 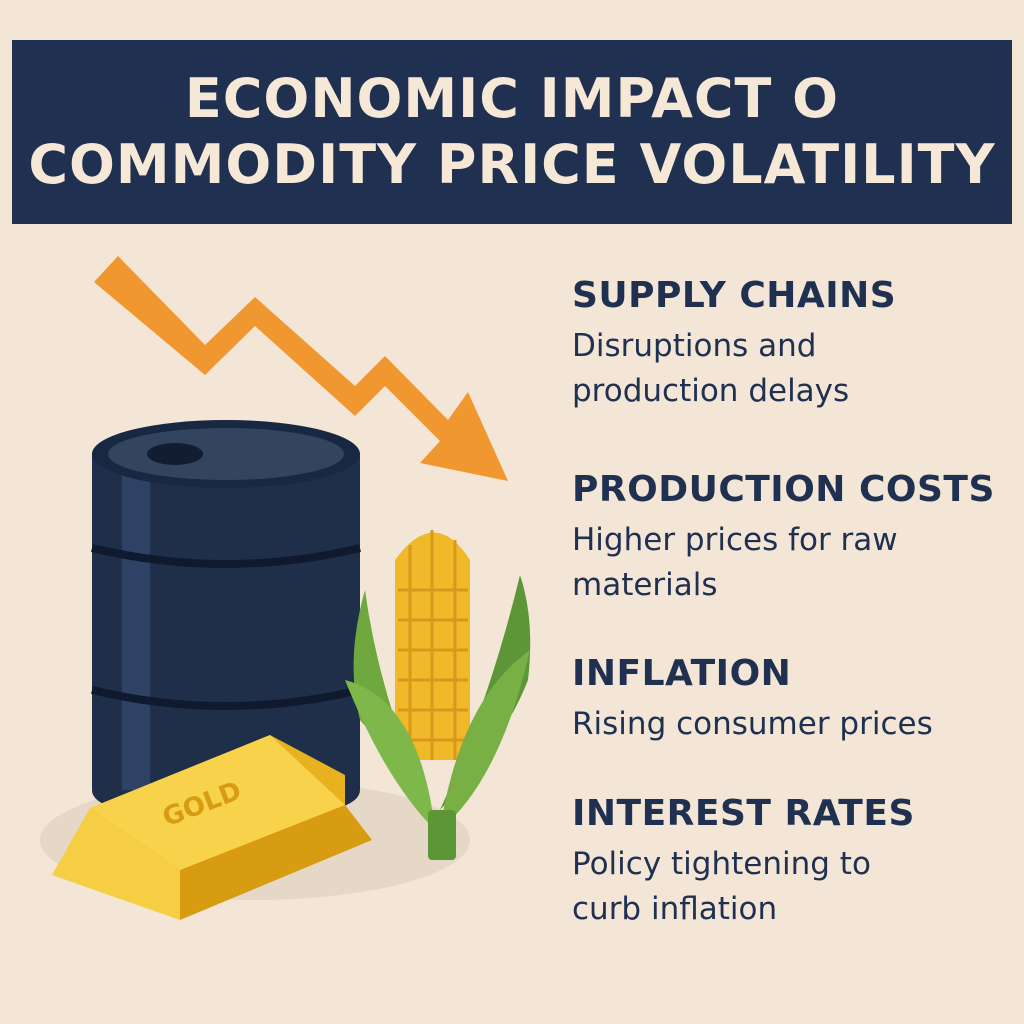 What do you see at coordinates (711, 368) in the screenshot?
I see `factor-description: Disruptions and production delays` at bounding box center [711, 368].